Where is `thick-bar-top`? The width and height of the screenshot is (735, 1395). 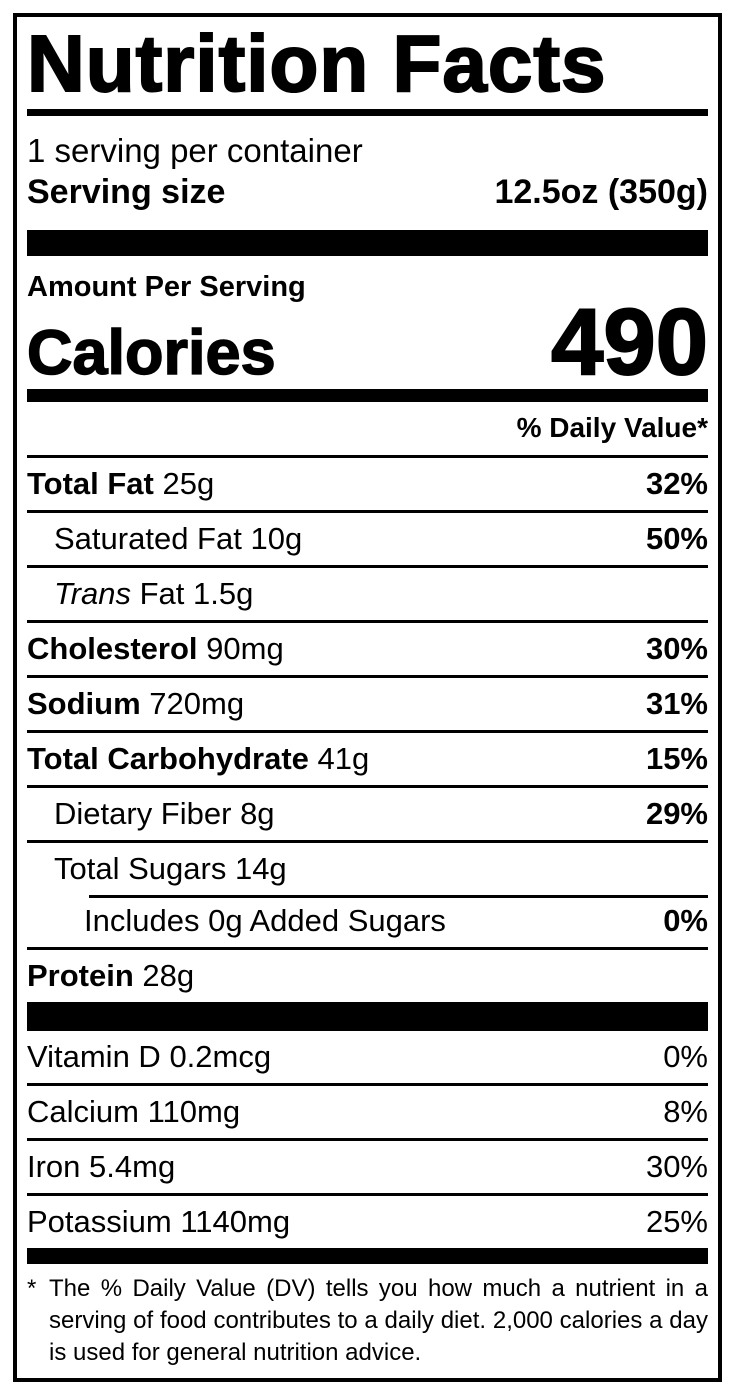 thick-bar-top is located at coordinates (367, 242).